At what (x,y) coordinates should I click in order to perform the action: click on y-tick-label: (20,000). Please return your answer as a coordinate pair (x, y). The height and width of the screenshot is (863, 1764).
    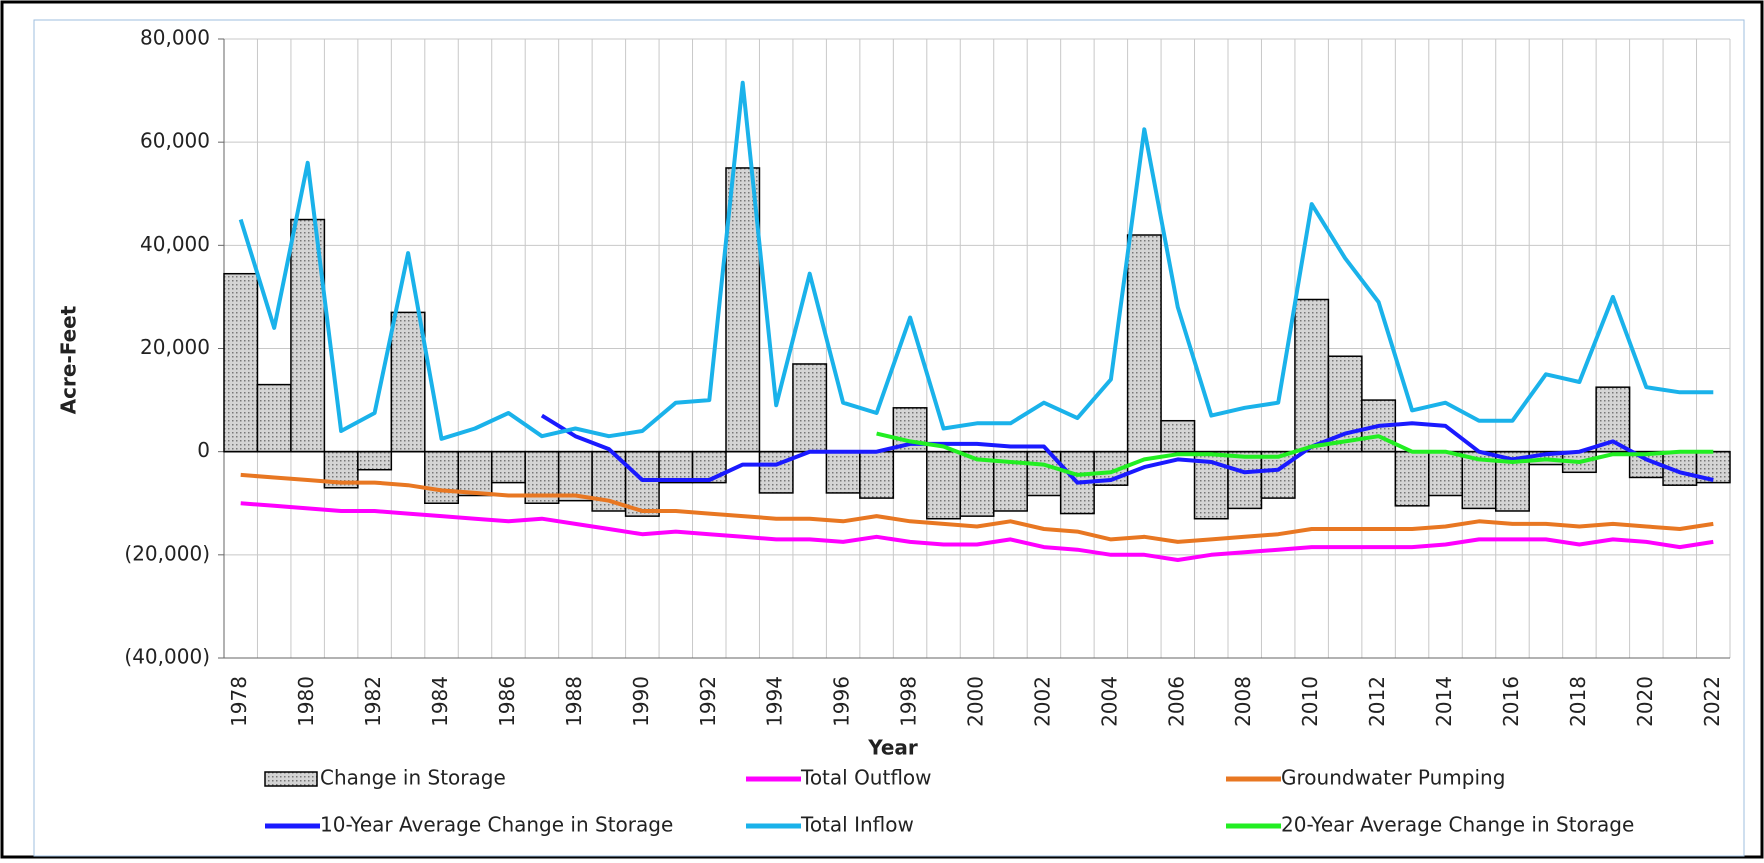
    Looking at the image, I should click on (167, 553).